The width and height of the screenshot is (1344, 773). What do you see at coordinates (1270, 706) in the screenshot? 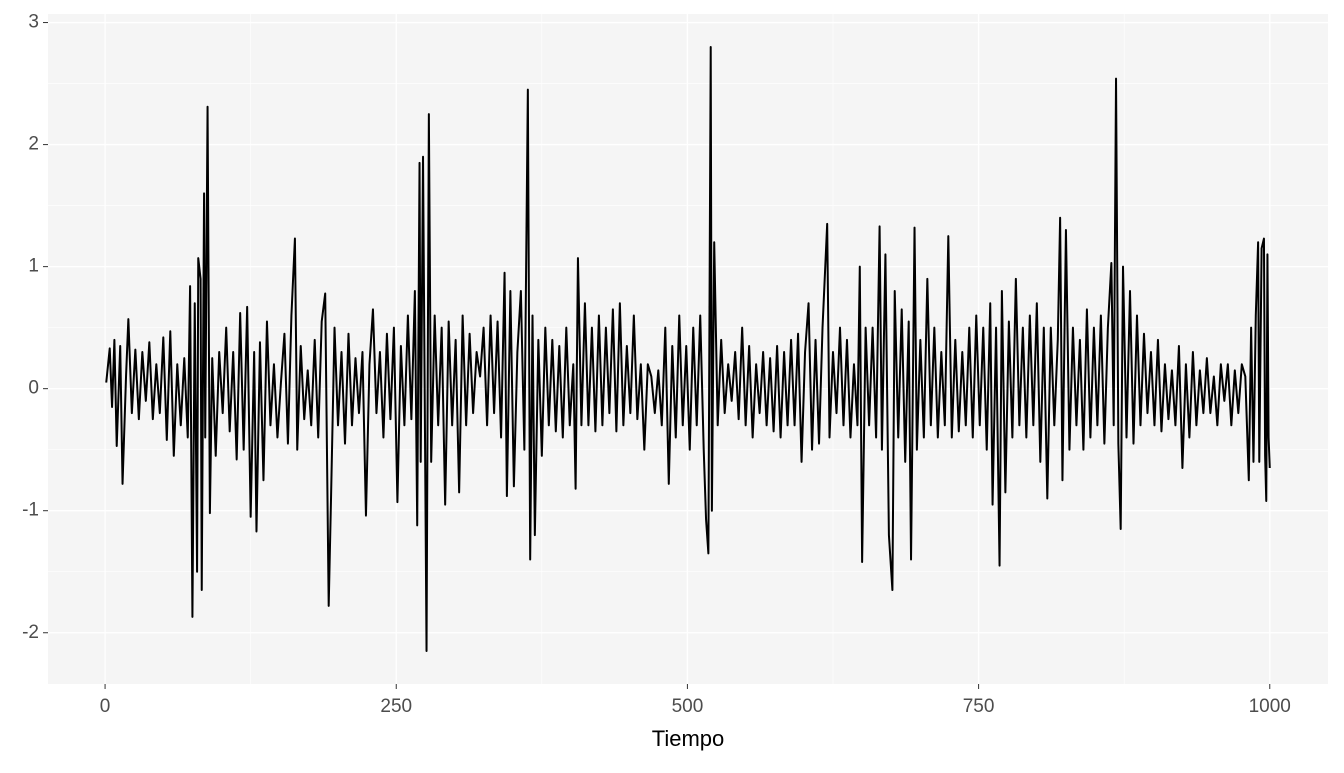
I see `x-tick-label: 1000` at bounding box center [1270, 706].